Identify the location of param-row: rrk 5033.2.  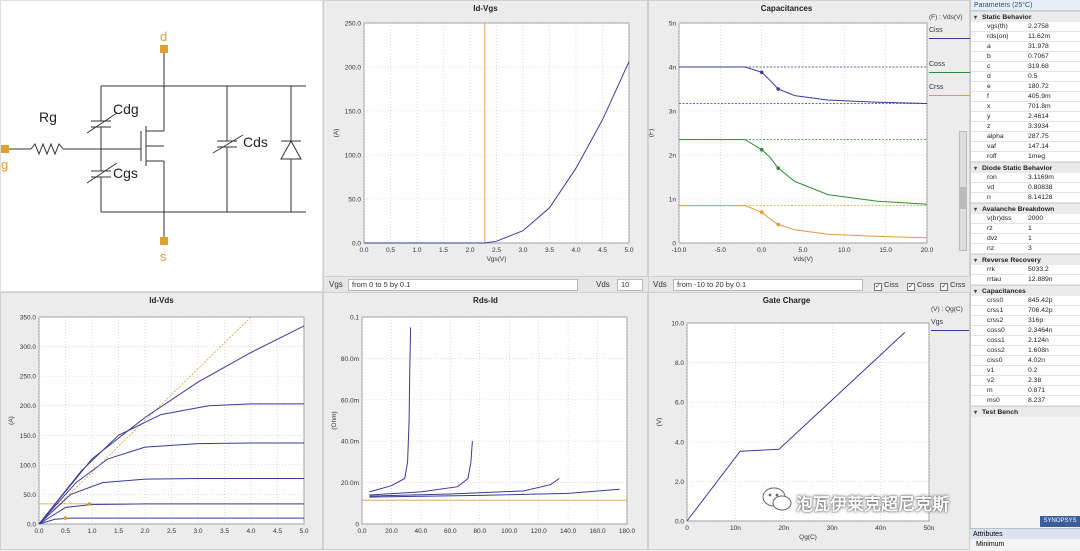
(1025, 270).